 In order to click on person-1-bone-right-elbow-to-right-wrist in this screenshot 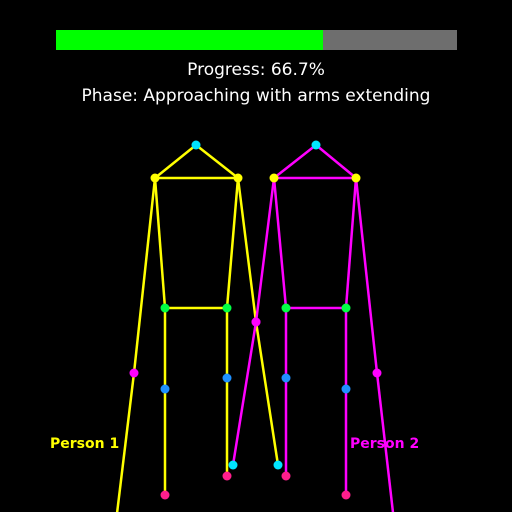, I will do `click(267, 393)`.